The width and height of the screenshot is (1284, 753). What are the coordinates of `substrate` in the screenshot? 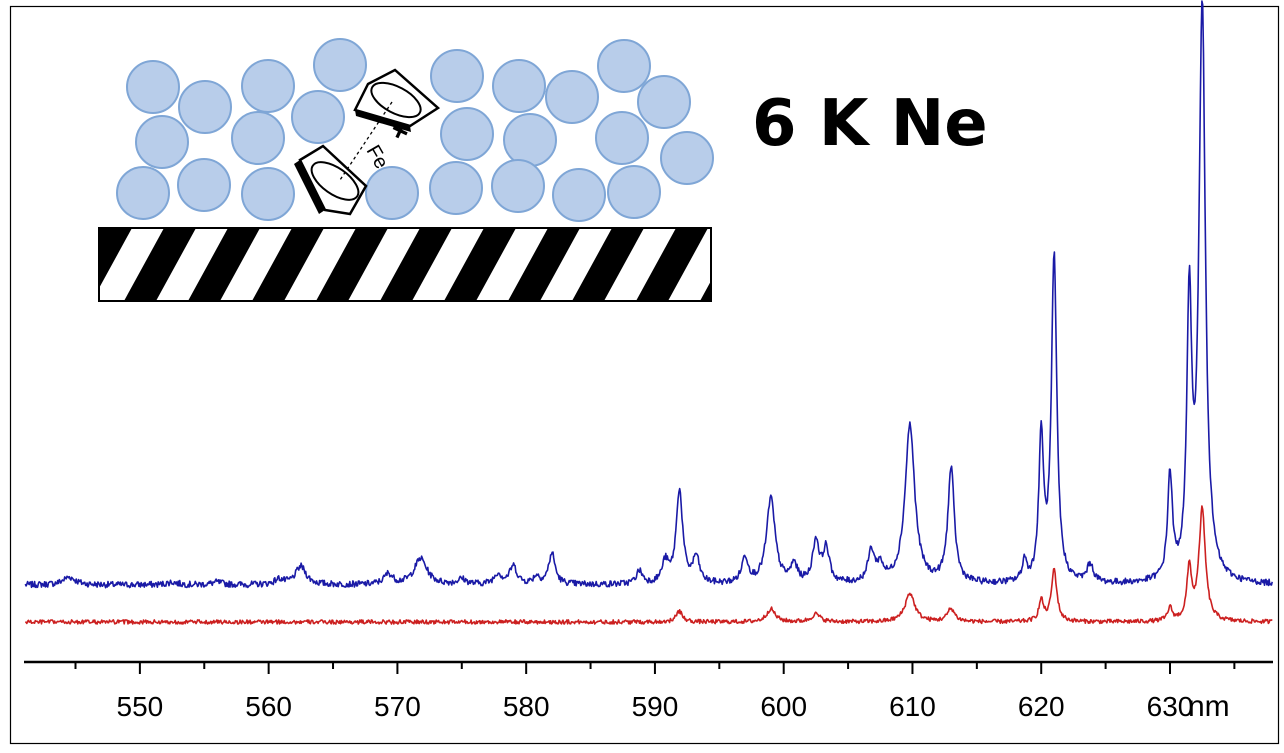 It's located at (405, 264).